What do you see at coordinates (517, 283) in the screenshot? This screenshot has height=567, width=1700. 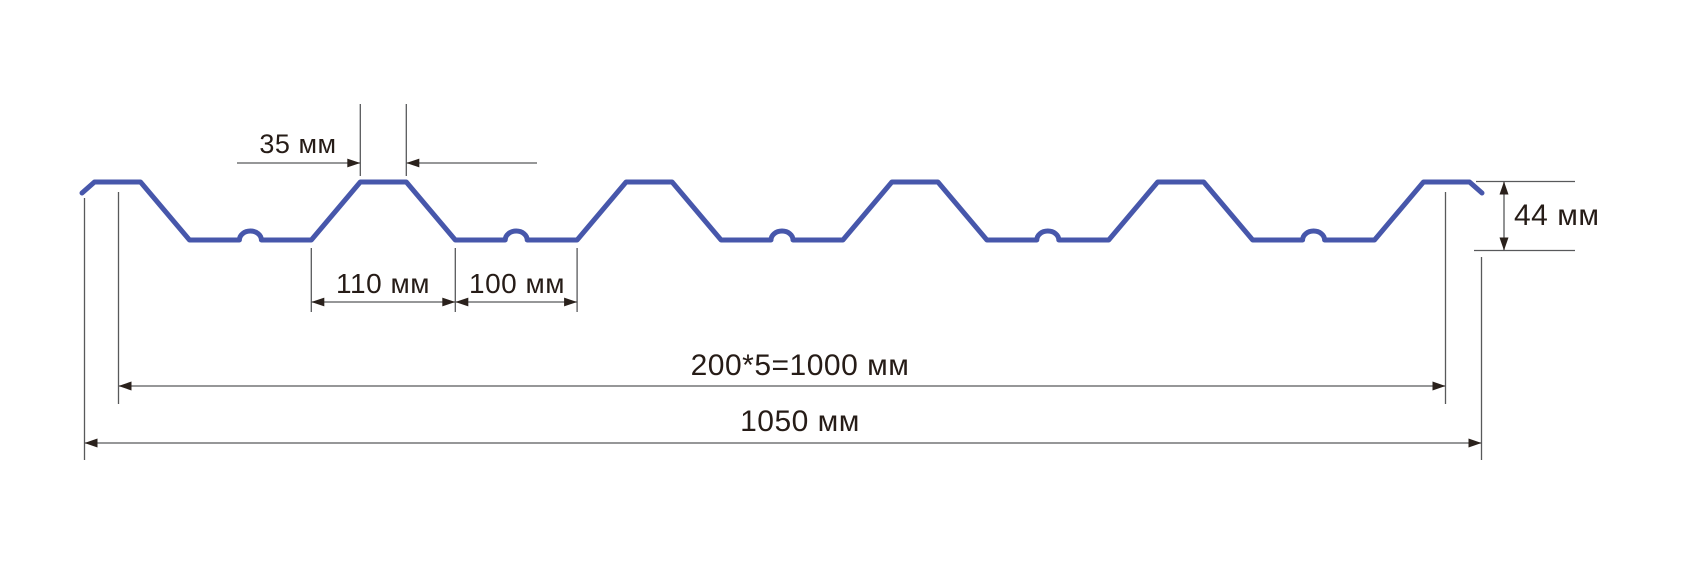 I see `dim-valley-width-label: 100 мм` at bounding box center [517, 283].